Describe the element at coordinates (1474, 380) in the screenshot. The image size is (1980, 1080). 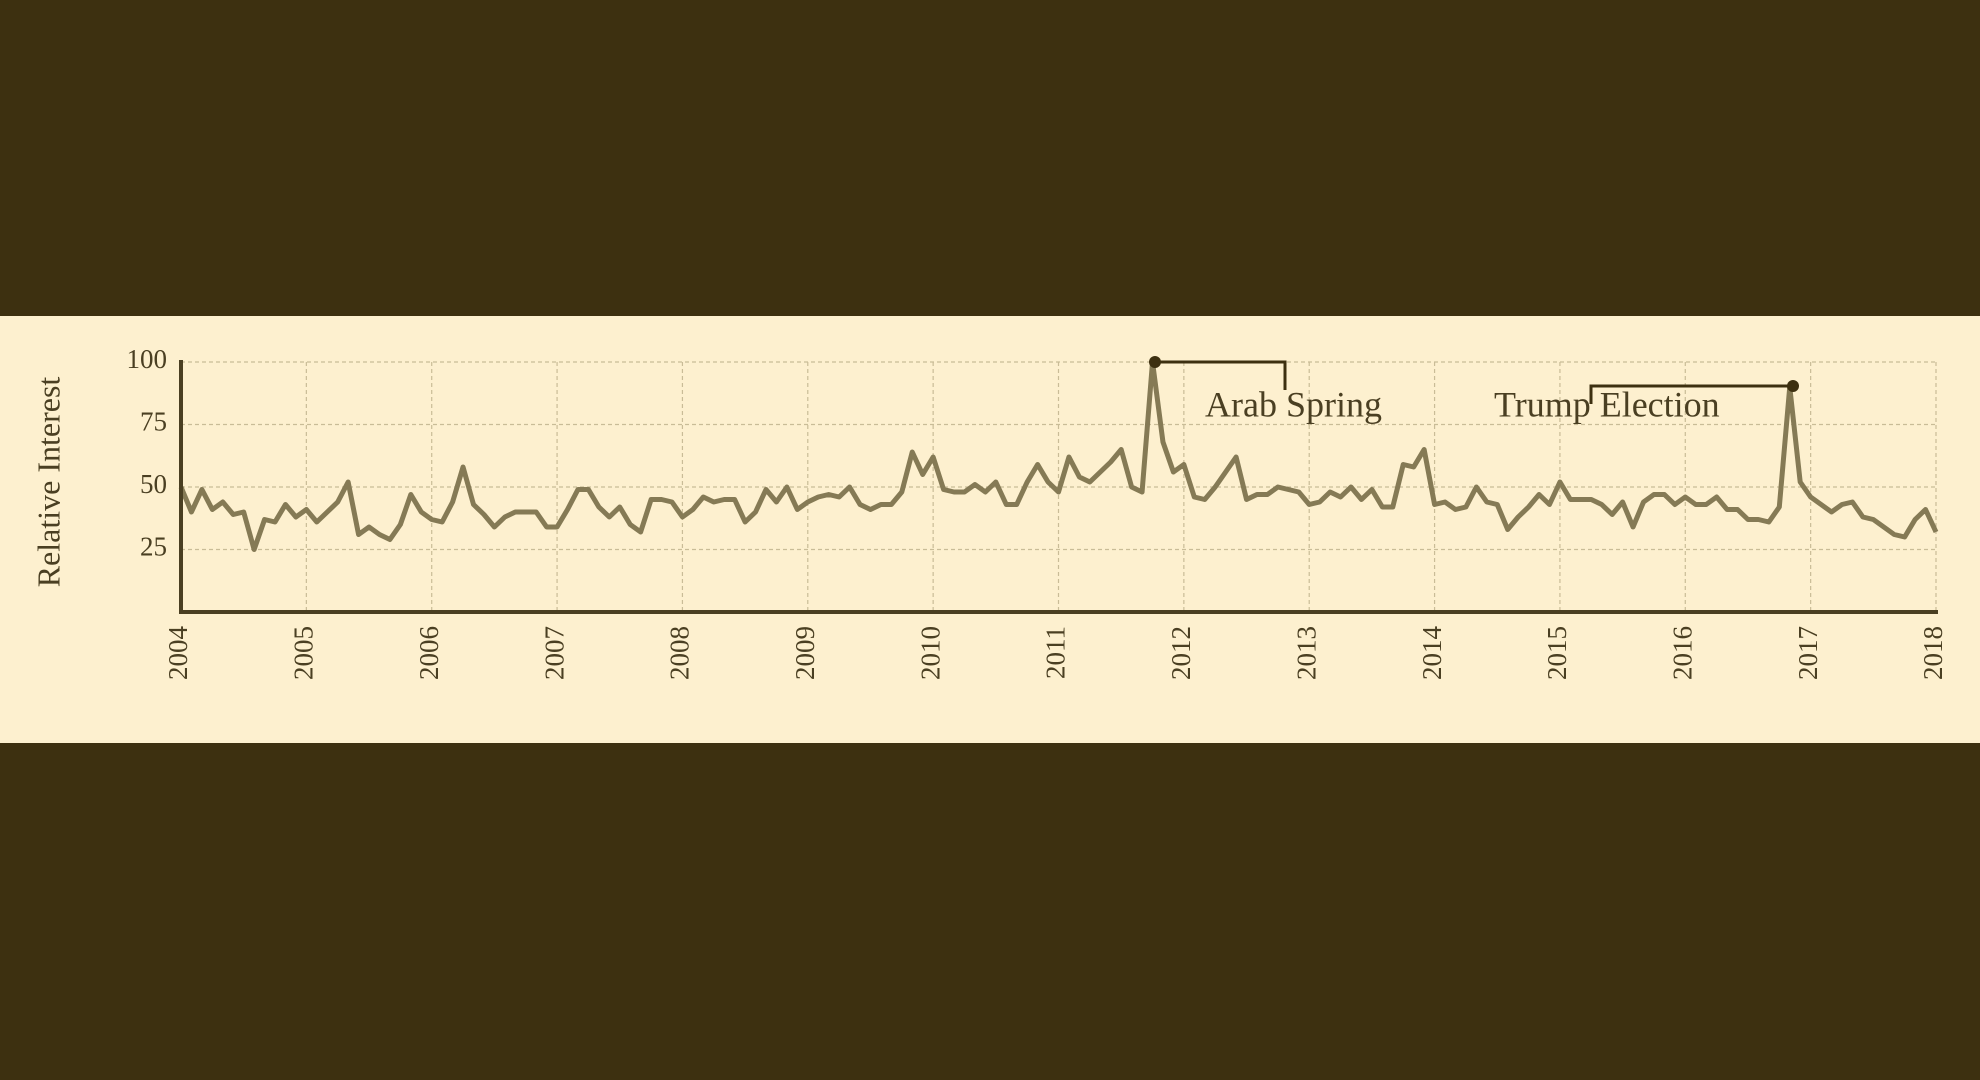
I see `annotation-bracket` at that location.